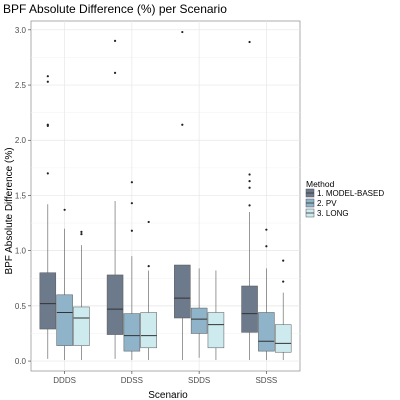 The image size is (400, 400). What do you see at coordinates (115, 9) in the screenshot?
I see `chart-title: BPF Absolute Difference (%) per Scenario` at bounding box center [115, 9].